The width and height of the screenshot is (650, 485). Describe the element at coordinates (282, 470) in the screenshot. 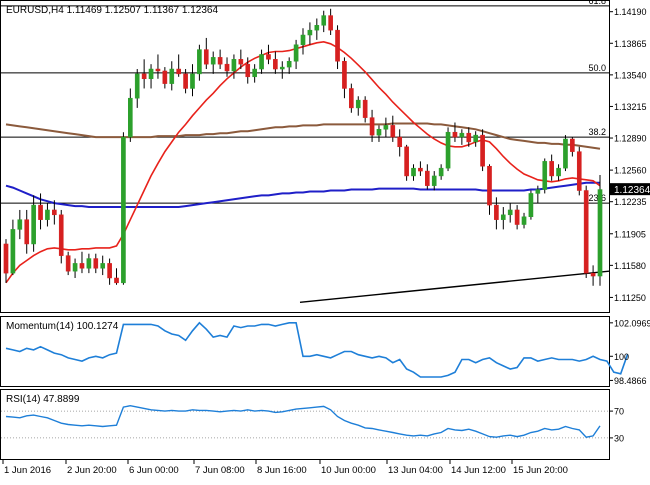

I see `time-tick-label: 8 Jun 16:00` at that location.